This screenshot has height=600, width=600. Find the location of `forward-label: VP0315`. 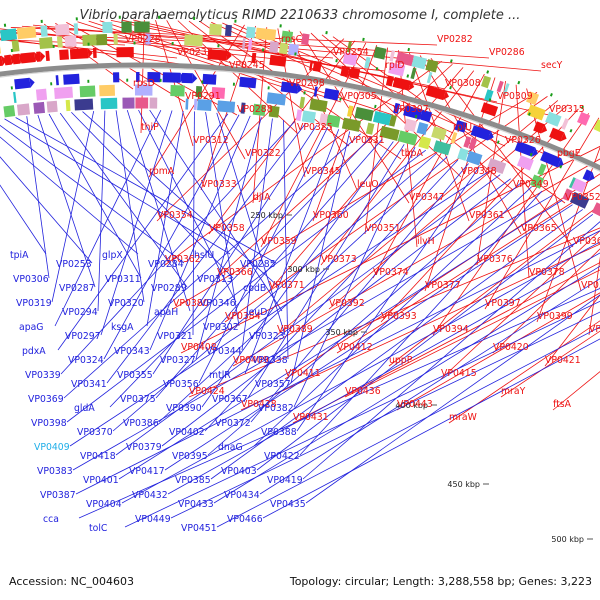

forward-label: VP0315 is located at coordinates (567, 109).